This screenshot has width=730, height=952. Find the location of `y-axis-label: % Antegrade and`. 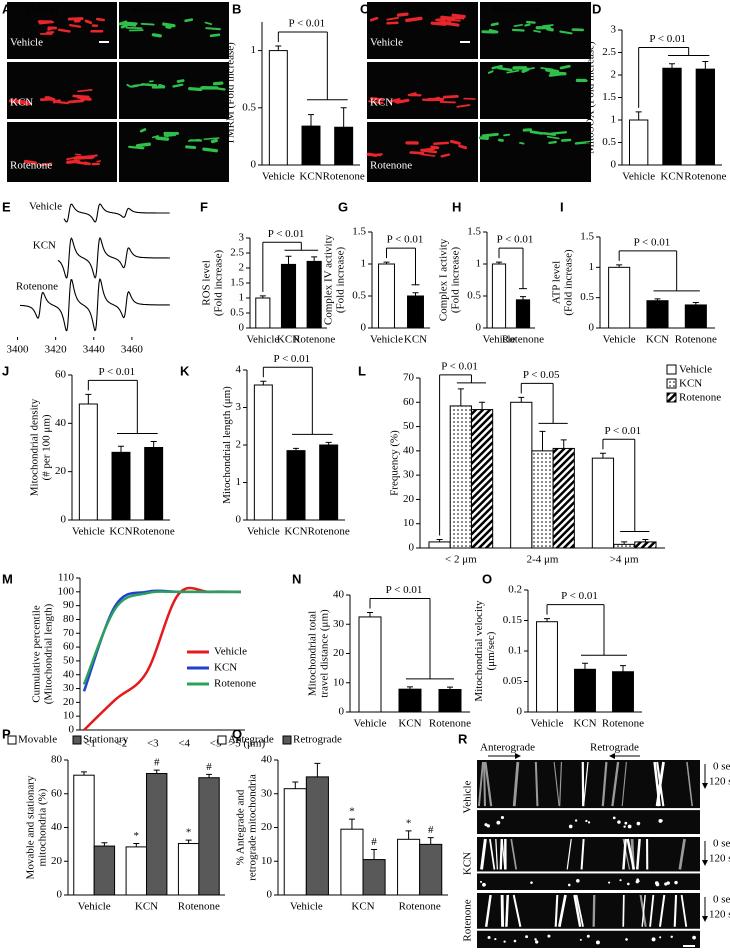

y-axis-label: % Antegrade and is located at coordinates (240, 827).